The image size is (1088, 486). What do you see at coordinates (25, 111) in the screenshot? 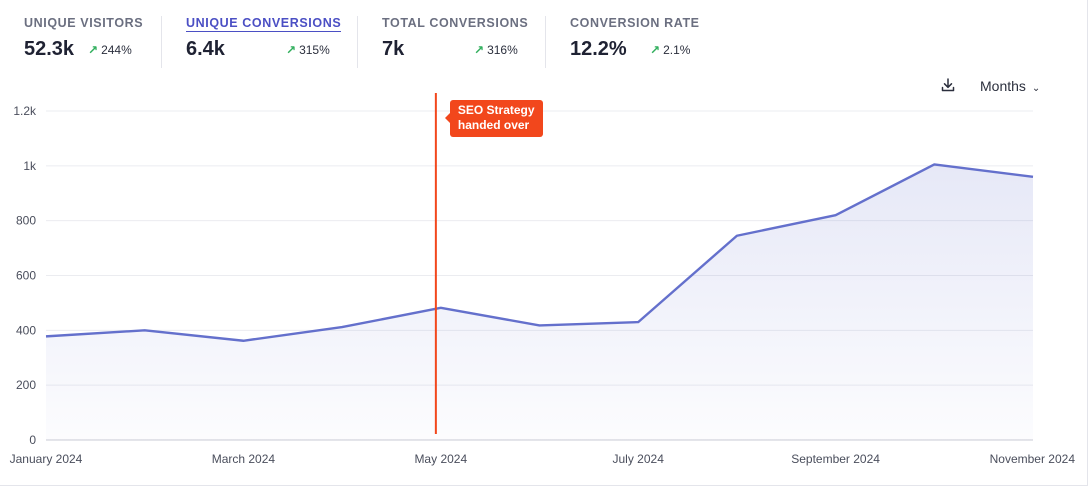
I see `y-tick-label: 1.2k` at bounding box center [25, 111].